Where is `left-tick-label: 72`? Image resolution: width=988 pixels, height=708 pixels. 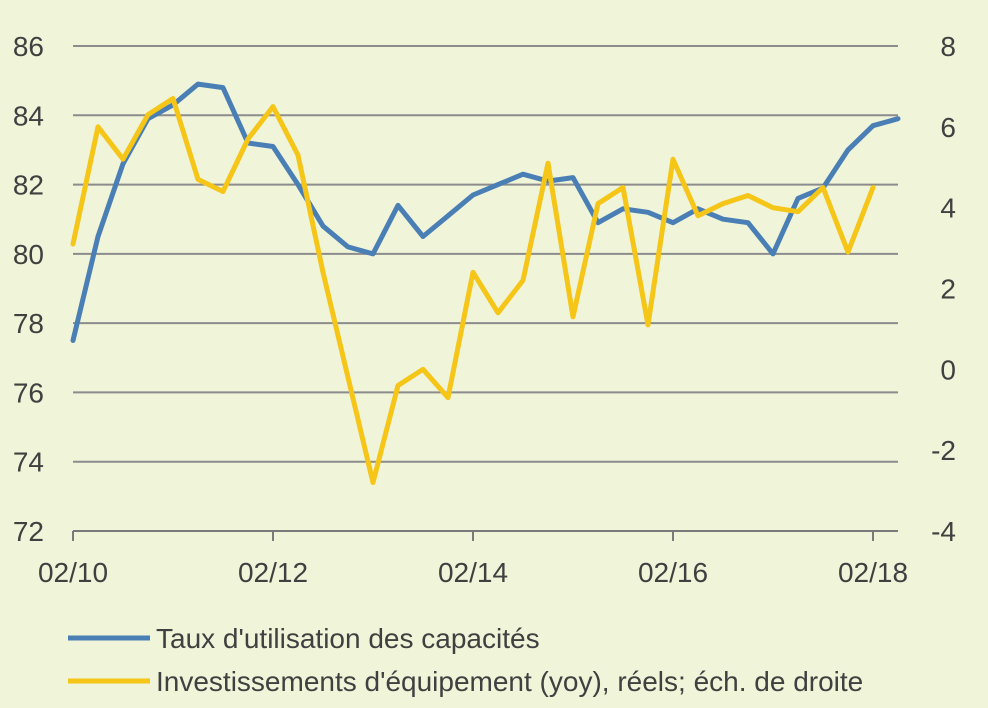 left-tick-label: 72 is located at coordinates (28, 531).